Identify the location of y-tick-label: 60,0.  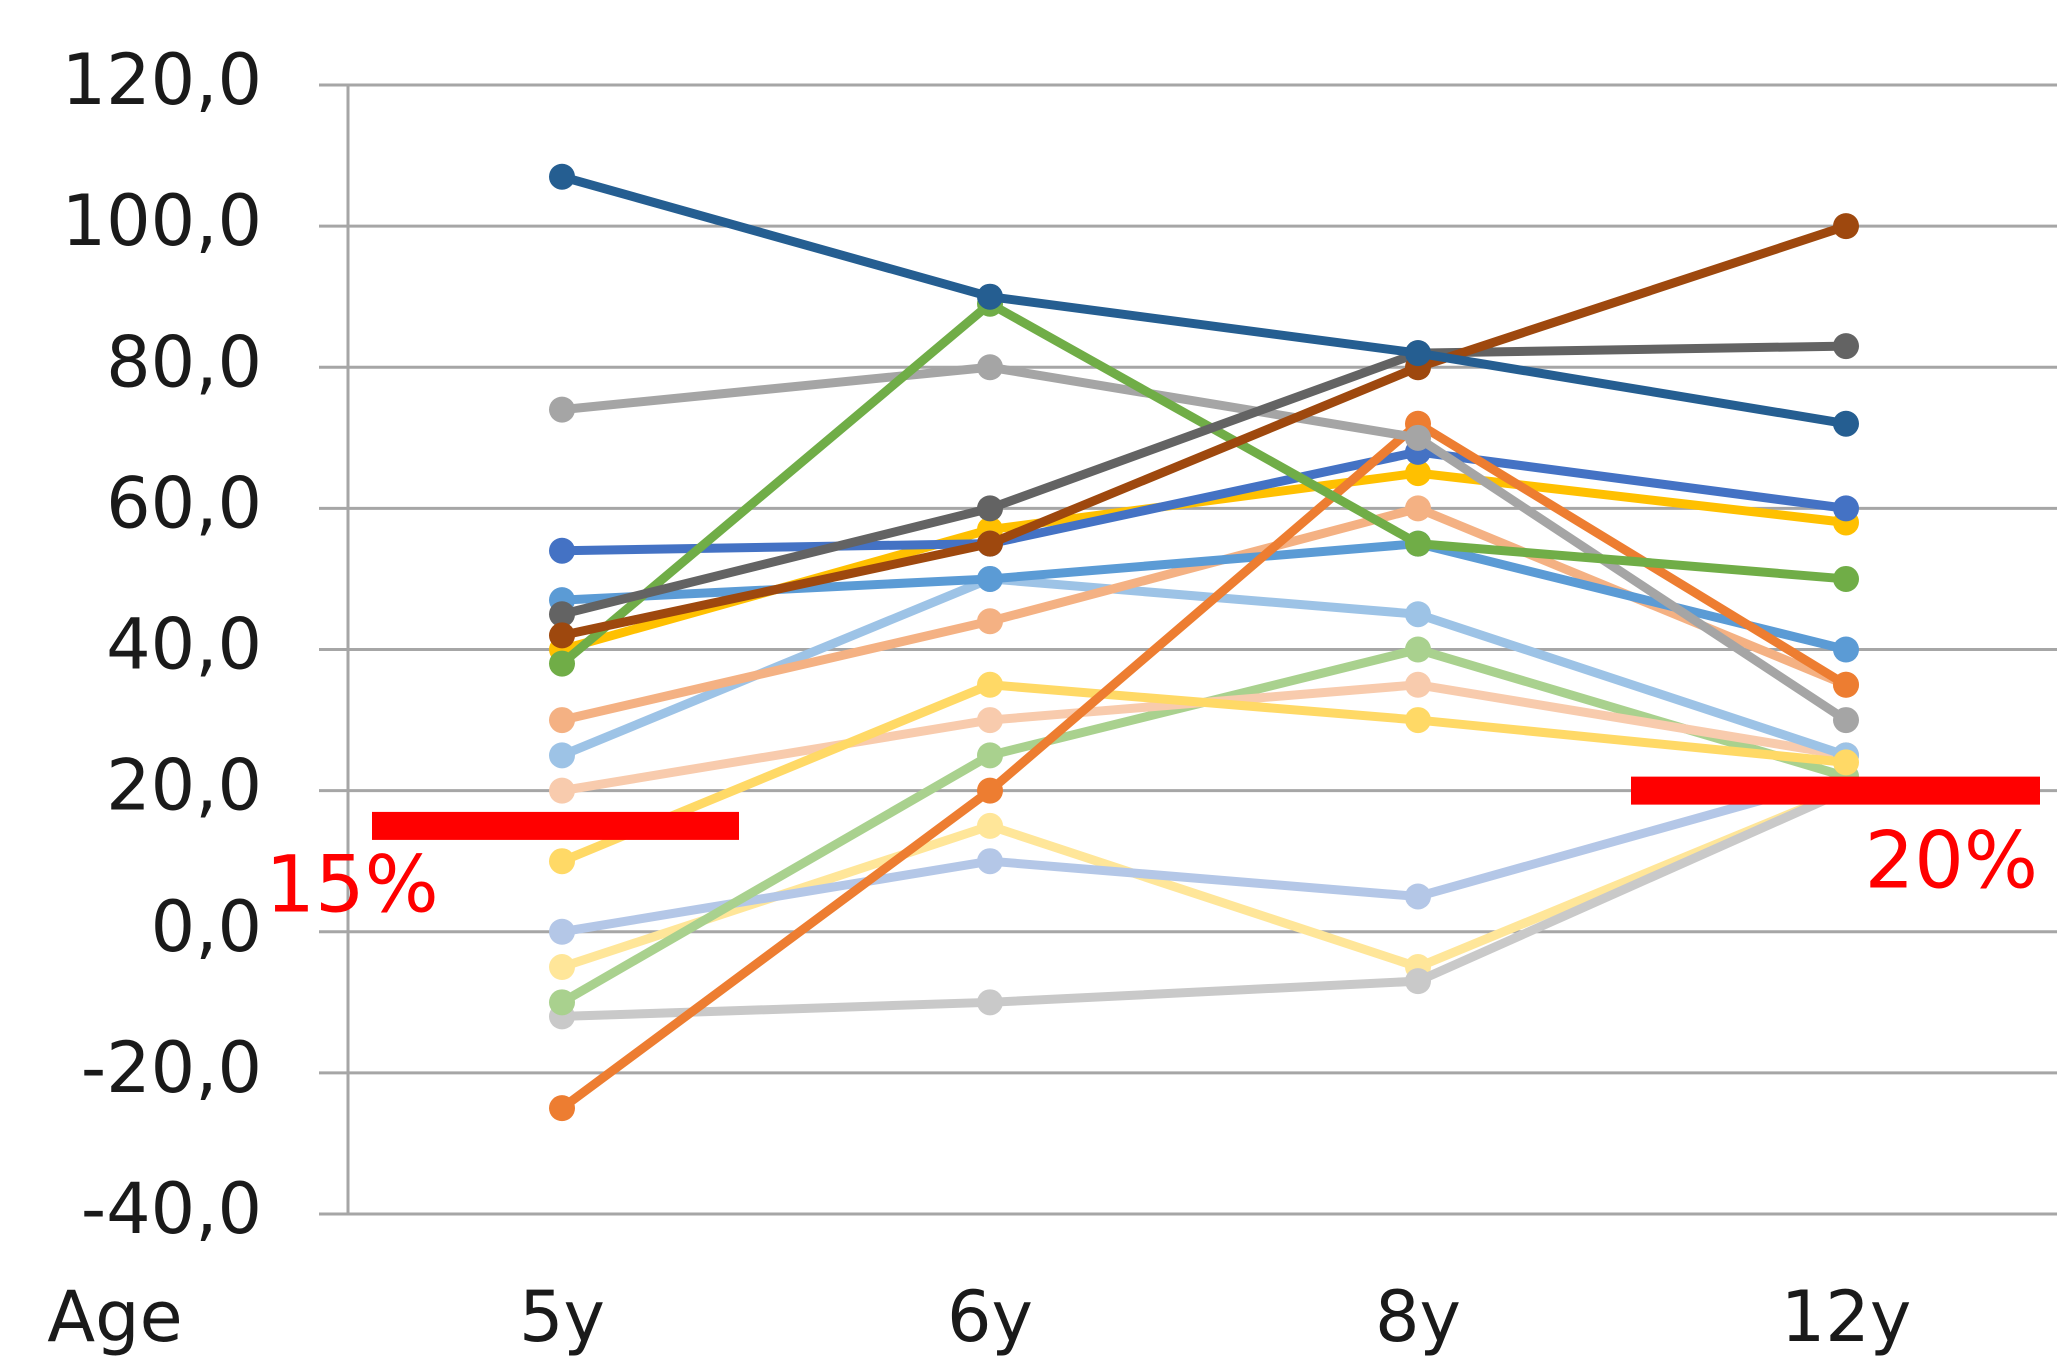
(184, 503).